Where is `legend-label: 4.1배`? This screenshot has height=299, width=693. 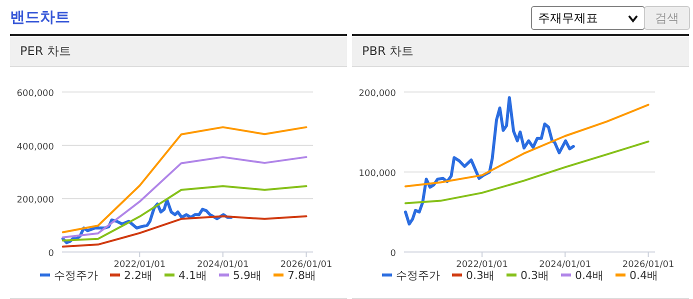
legend-label: 4.1배 is located at coordinates (192, 275).